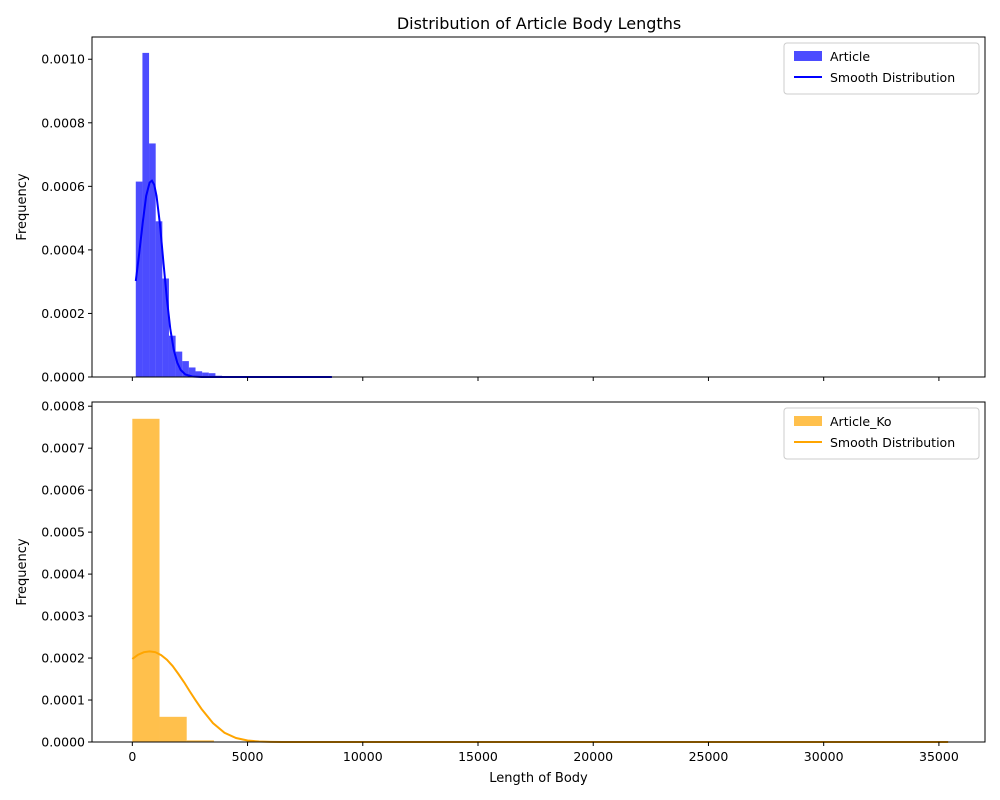 This screenshot has height=800, width=1000. Describe the element at coordinates (63, 490) in the screenshot. I see `article-ko-ytick-label-6: 0.0006` at that location.